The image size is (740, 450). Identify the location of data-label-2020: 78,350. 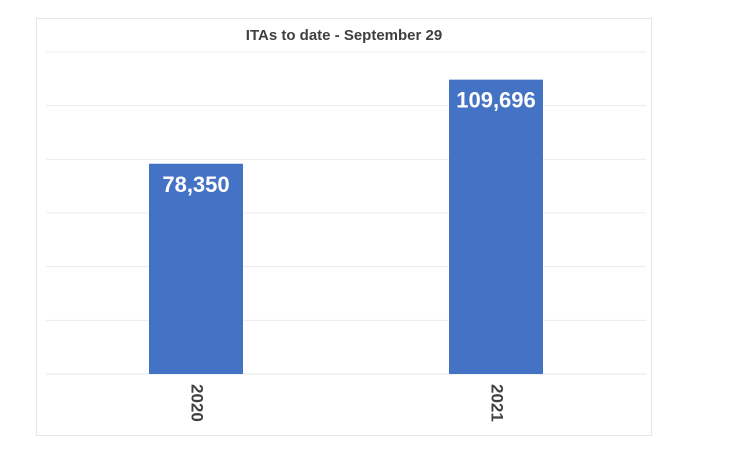
(195, 184).